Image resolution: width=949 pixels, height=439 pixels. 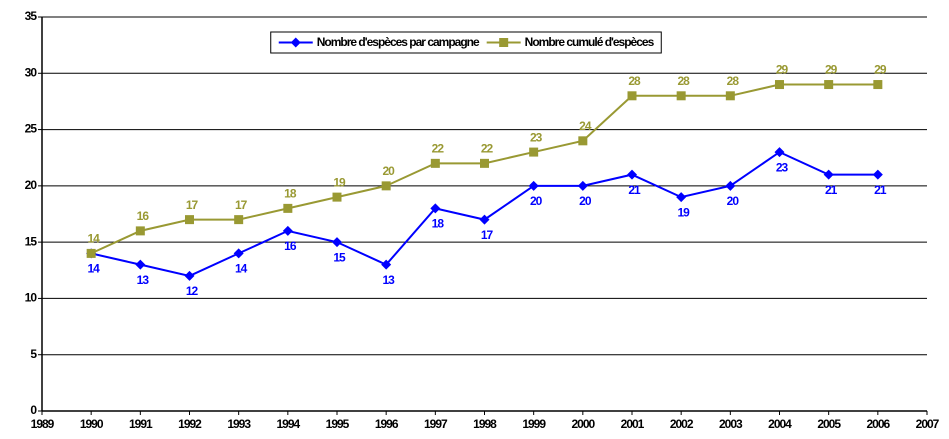 I want to click on x-tick-label: 1996, so click(x=387, y=424).